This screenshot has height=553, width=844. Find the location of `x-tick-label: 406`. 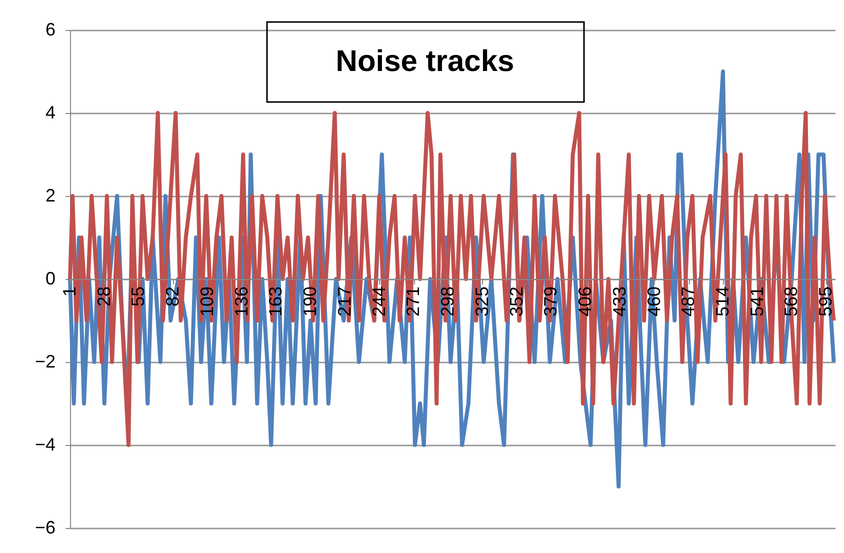

x-tick-label: 406 is located at coordinates (585, 301).